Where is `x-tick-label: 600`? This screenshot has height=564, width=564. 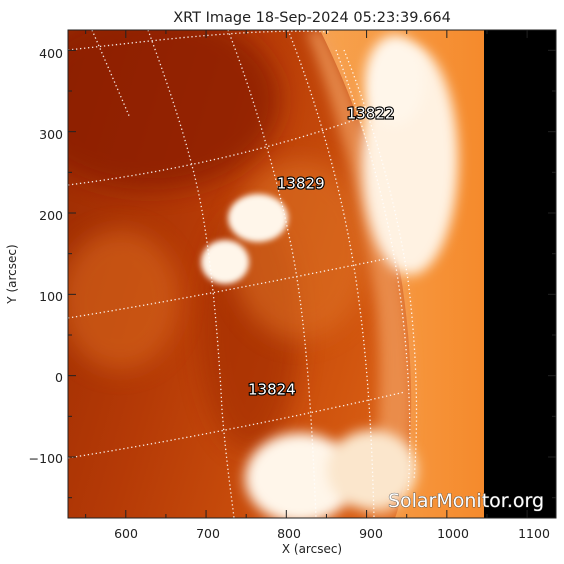 x-tick-label: 600 is located at coordinates (126, 533).